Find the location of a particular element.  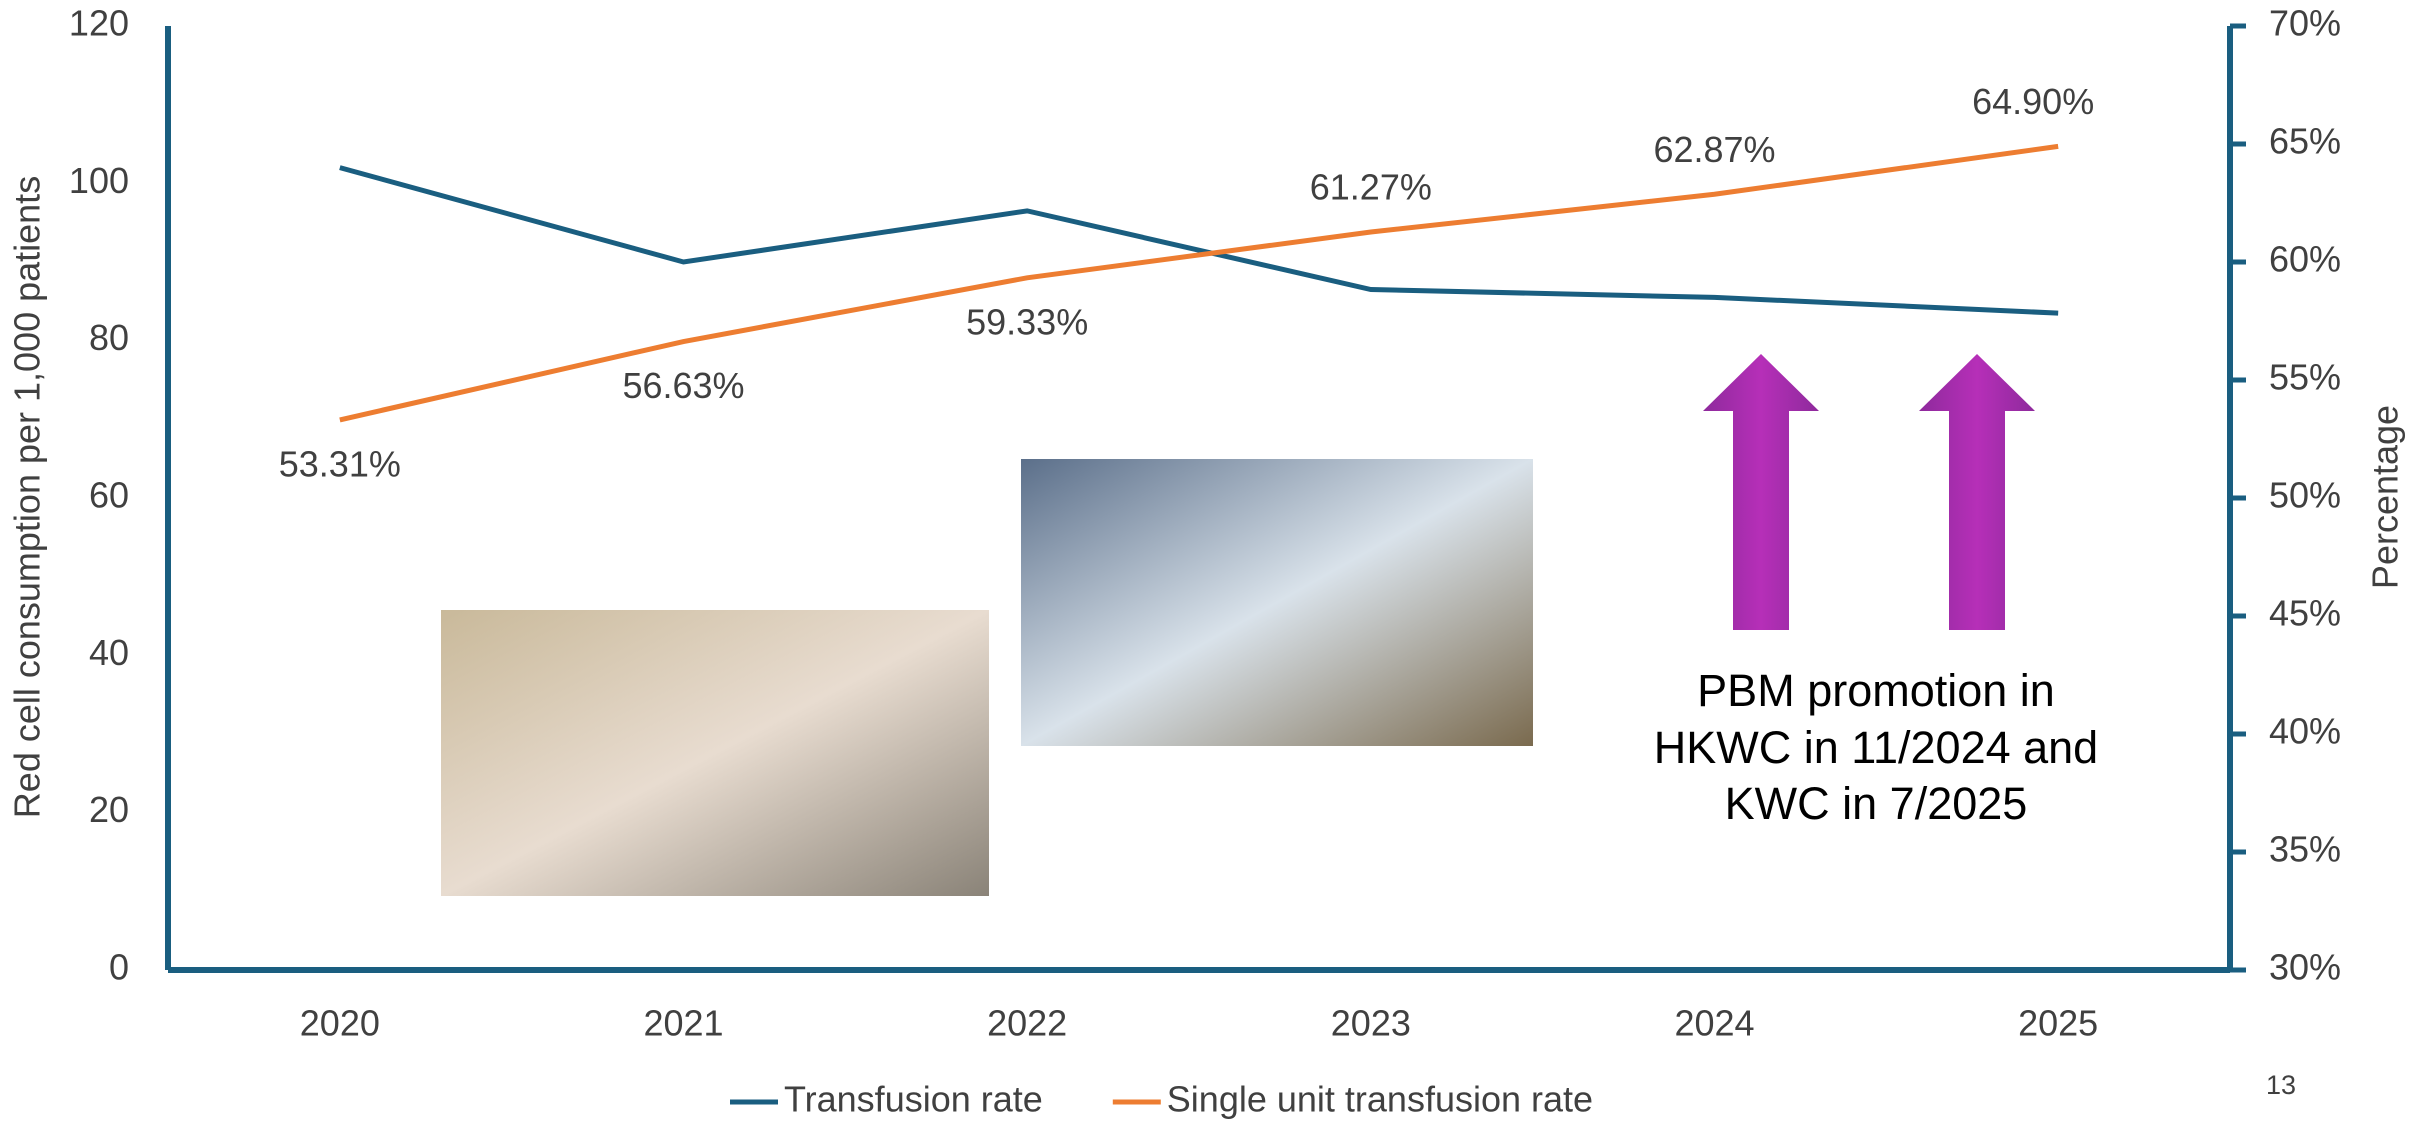

data-label: 61.27% is located at coordinates (1371, 187).